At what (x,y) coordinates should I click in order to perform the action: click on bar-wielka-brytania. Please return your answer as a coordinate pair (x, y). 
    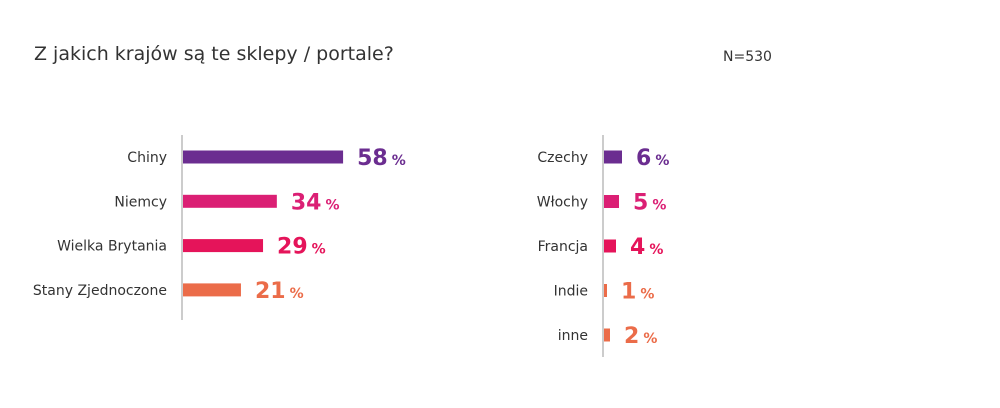
    Looking at the image, I should click on (223, 246).